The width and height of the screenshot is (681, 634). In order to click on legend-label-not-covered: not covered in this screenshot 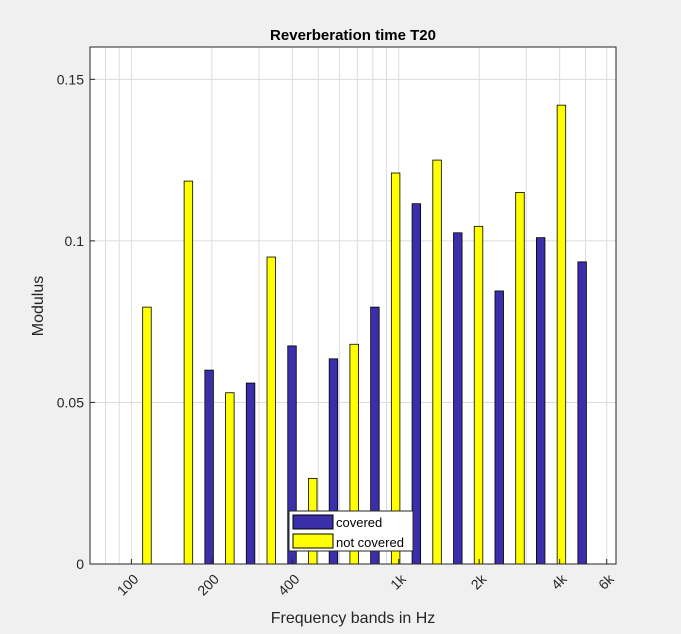, I will do `click(370, 542)`.